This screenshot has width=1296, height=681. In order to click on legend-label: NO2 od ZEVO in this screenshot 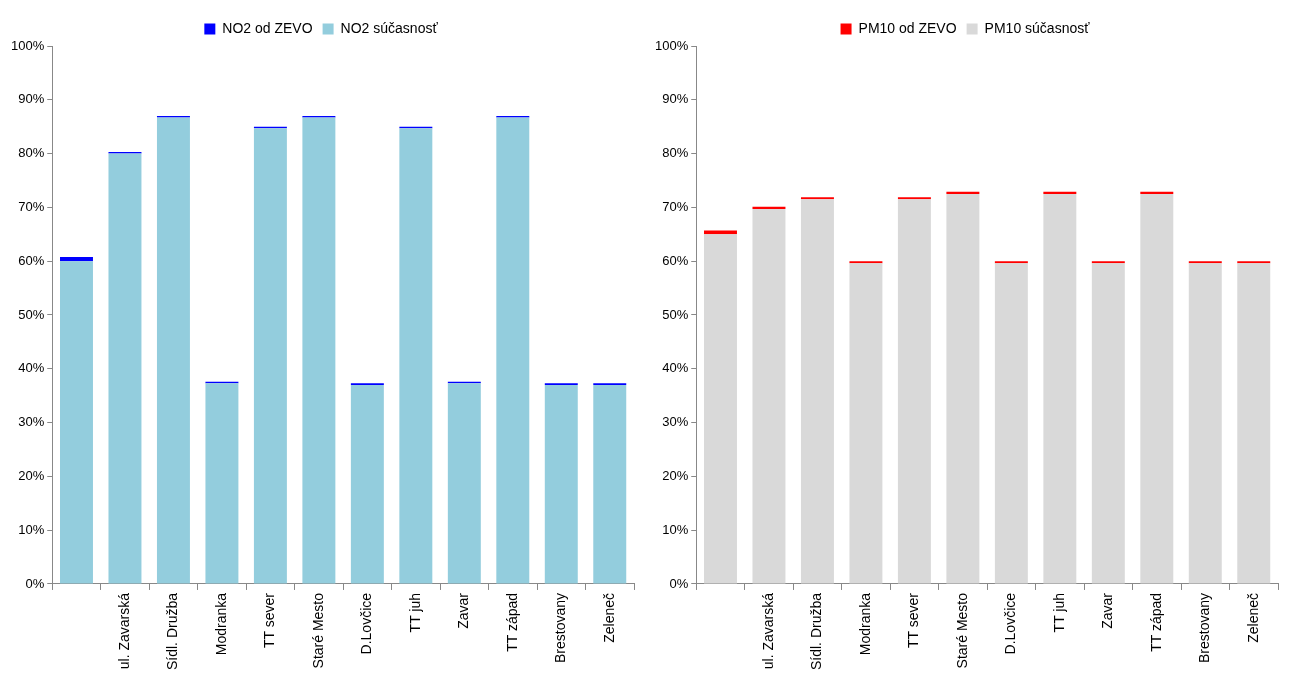, I will do `click(267, 27)`.